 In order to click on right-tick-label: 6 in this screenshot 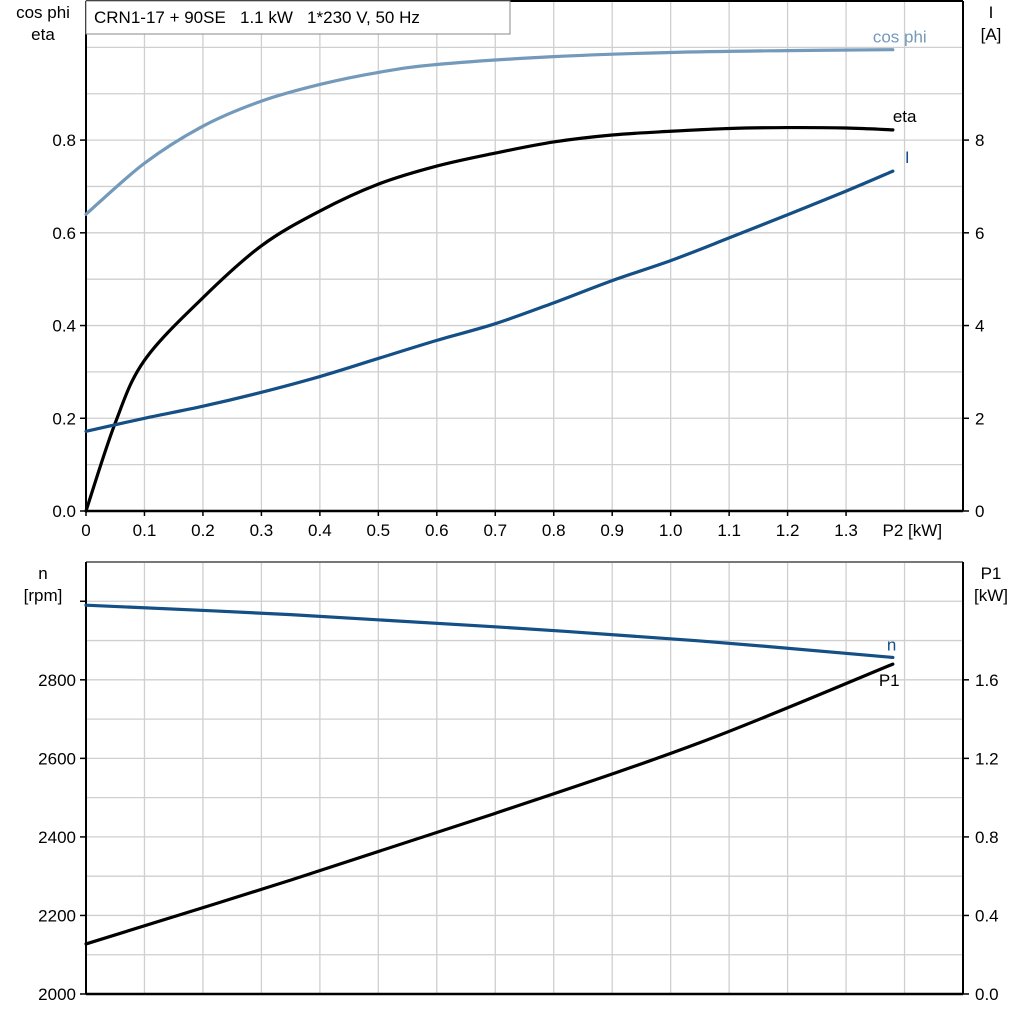, I will do `click(979, 233)`.